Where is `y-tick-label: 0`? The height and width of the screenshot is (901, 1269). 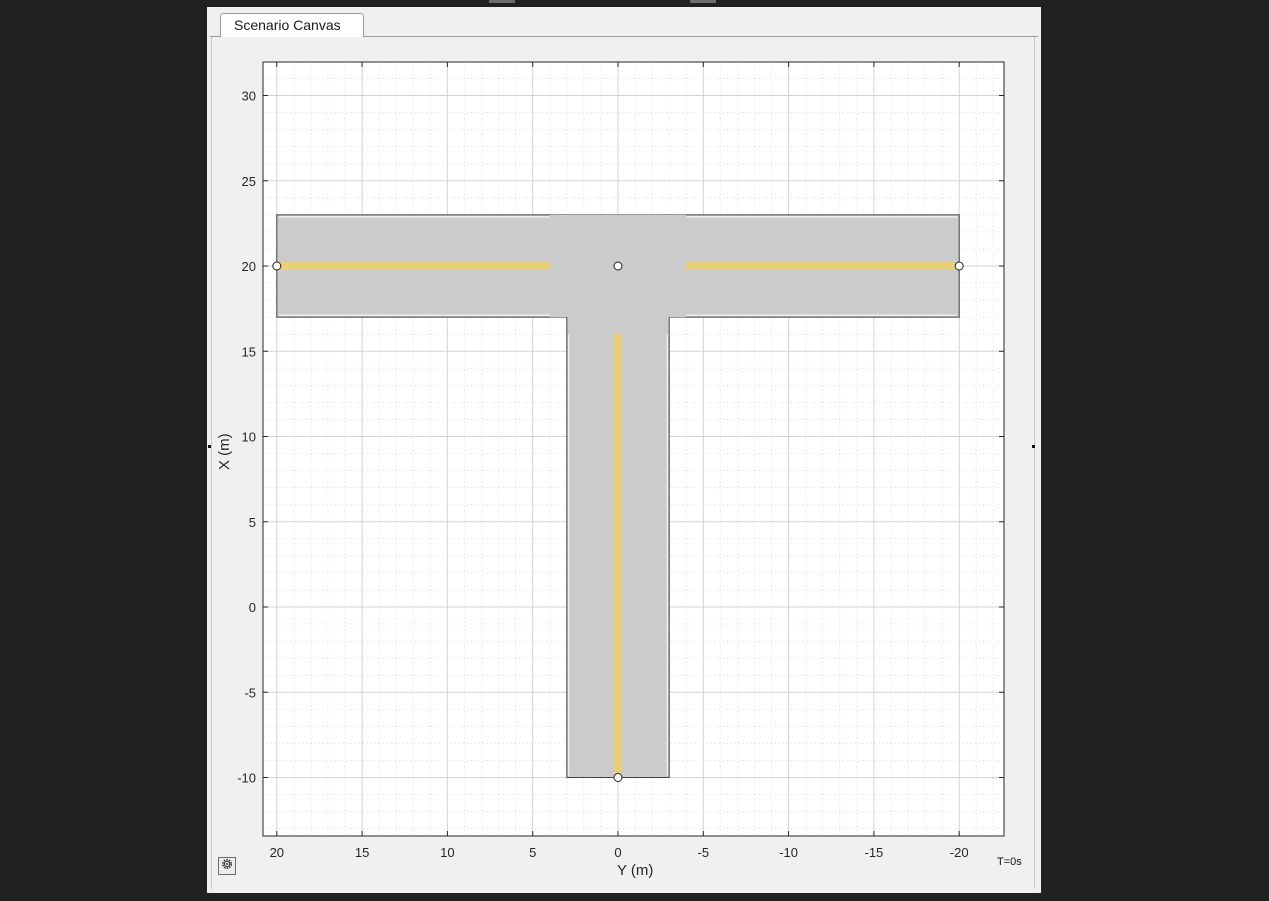 y-tick-label: 0 is located at coordinates (252, 607).